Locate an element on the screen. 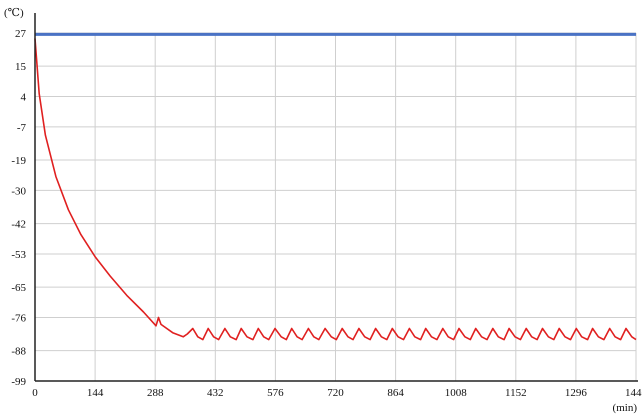  x-tick-label: 1152 is located at coordinates (516, 393).